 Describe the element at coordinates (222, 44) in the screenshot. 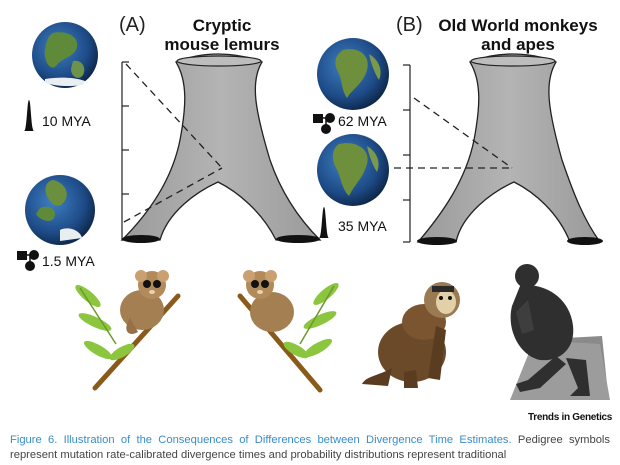

I see `panel-a-title-line2: mouse lemurs` at that location.